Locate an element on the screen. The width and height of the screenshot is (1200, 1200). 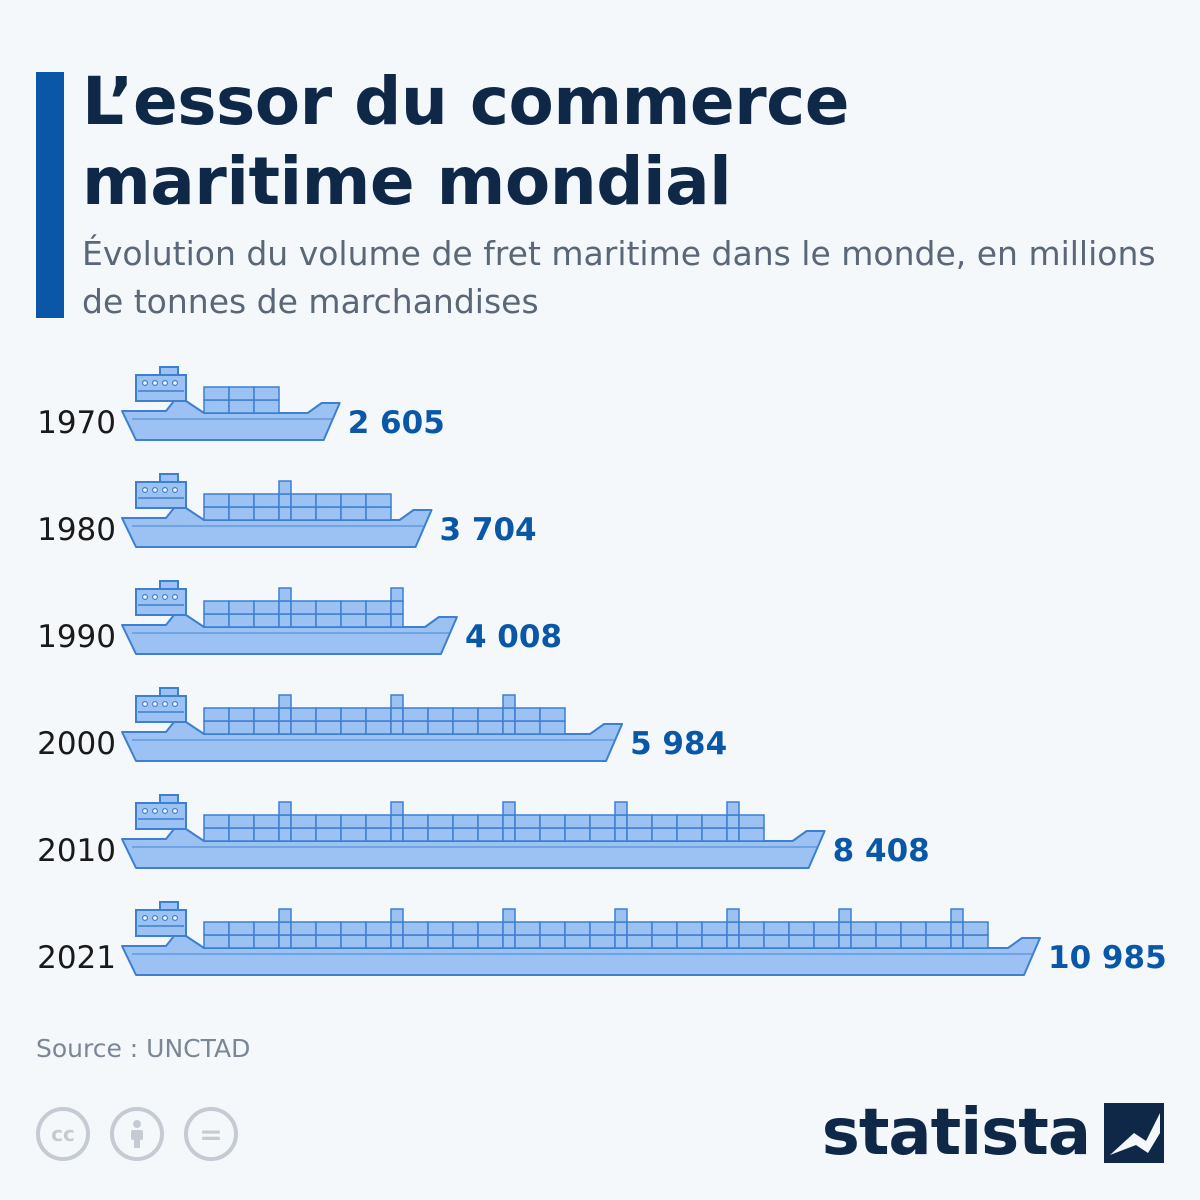
cc-icon: cc is located at coordinates (63, 1134).